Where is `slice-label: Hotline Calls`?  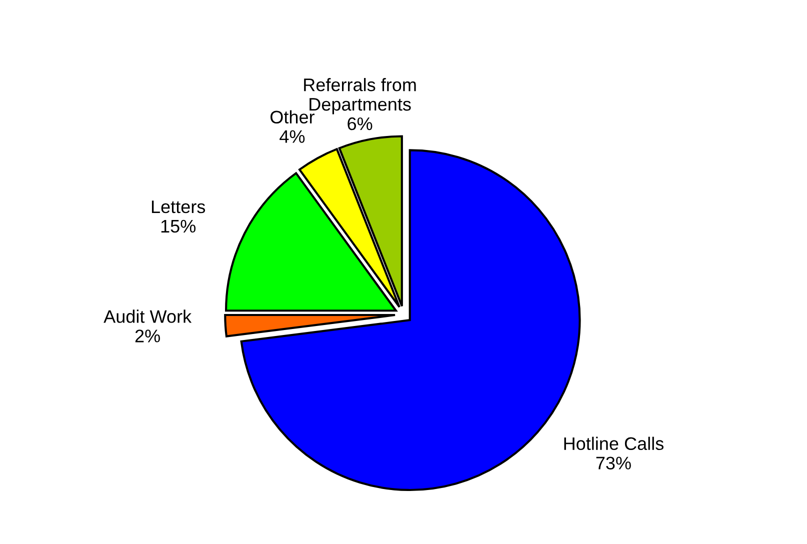
slice-label: Hotline Calls is located at coordinates (614, 443).